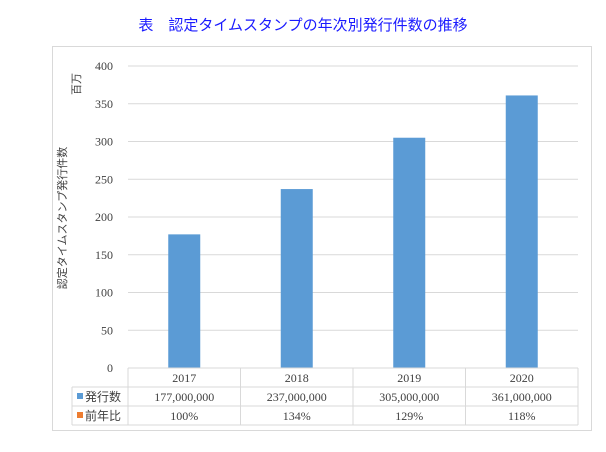 The image size is (606, 452). I want to click on table-cell: 100%, so click(184, 416).